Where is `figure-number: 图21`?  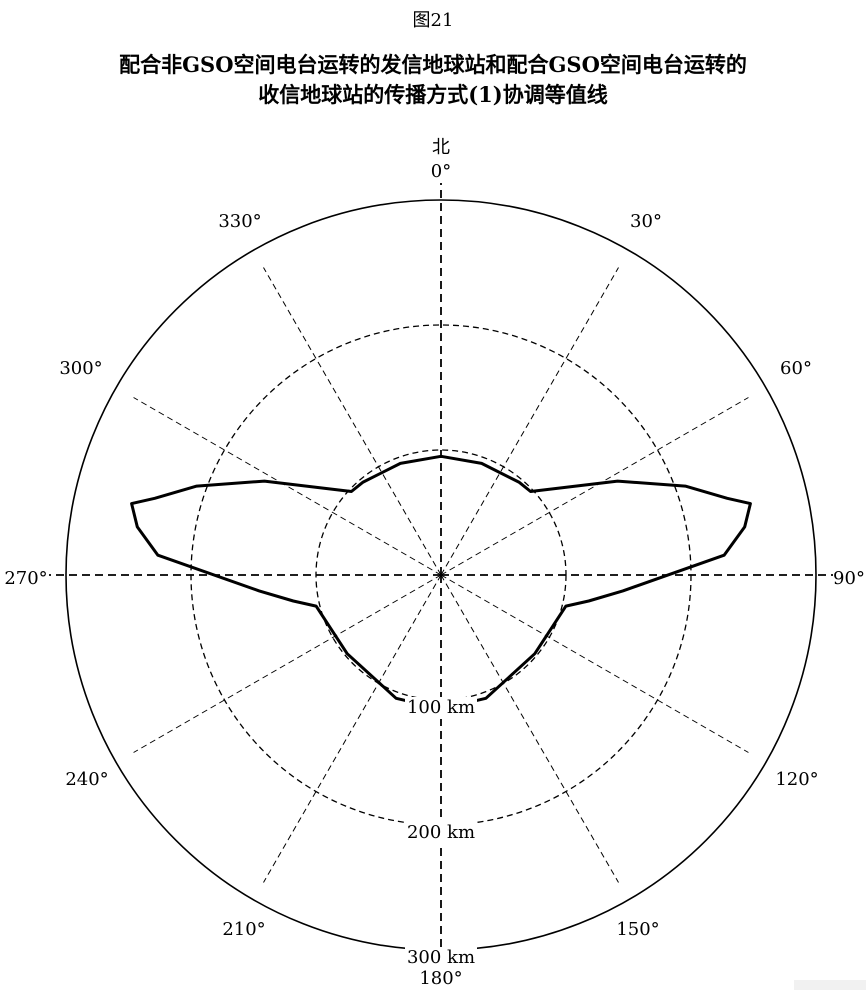
figure-number: 图21 is located at coordinates (433, 20).